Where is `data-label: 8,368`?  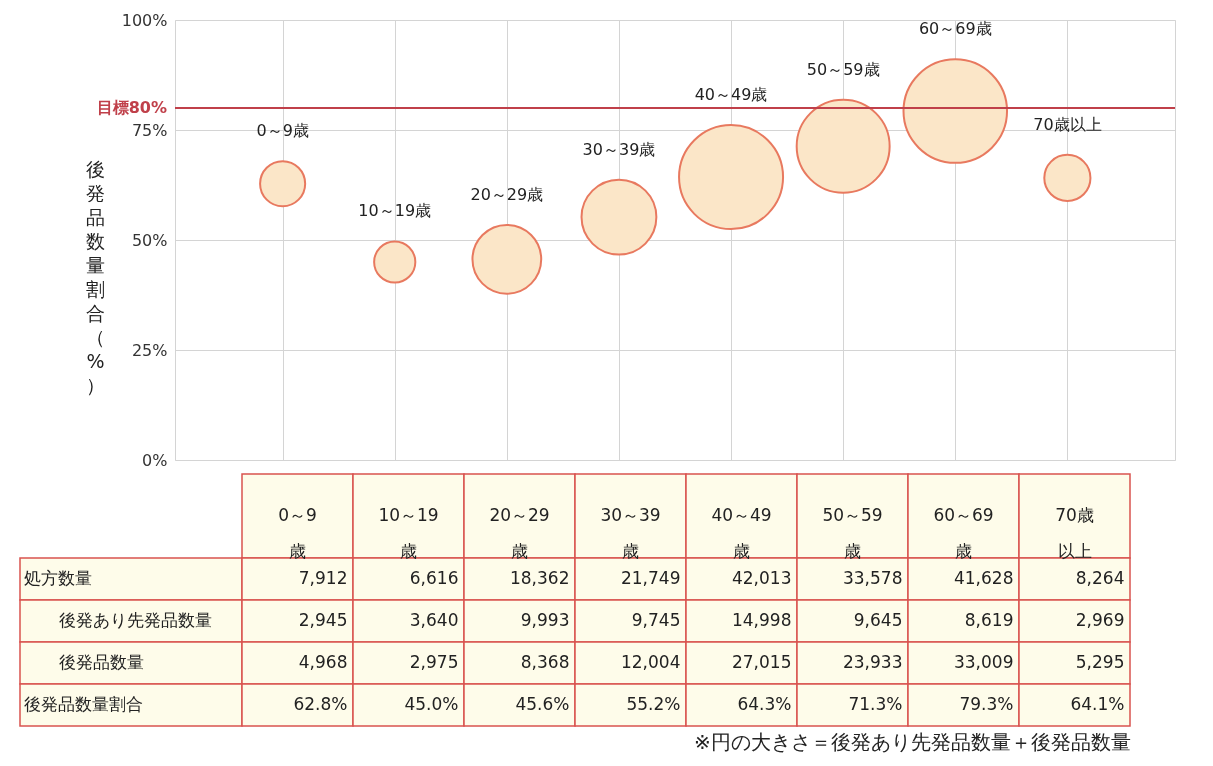
data-label: 8,368 is located at coordinates (545, 662).